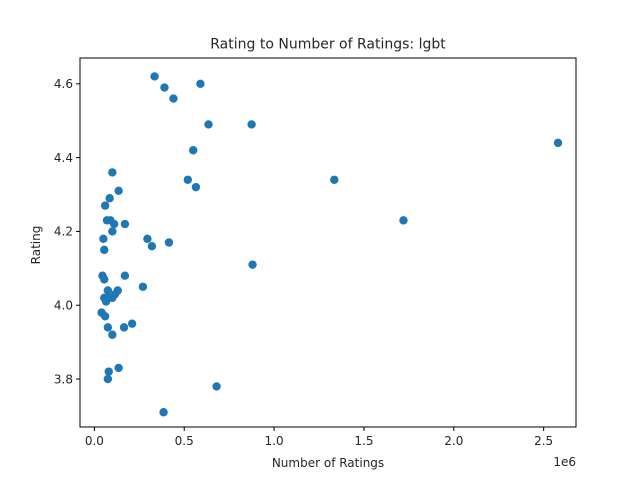 The height and width of the screenshot is (480, 640). I want to click on x-tick-label: 2.0, so click(453, 441).